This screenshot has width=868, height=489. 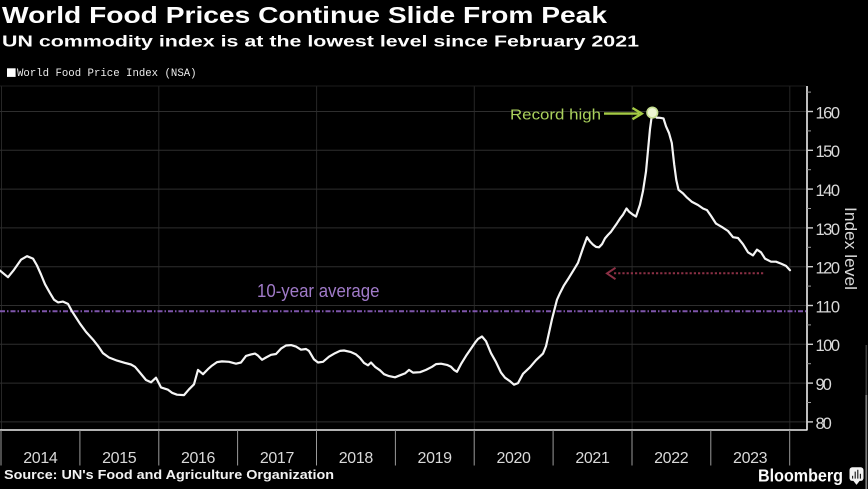 I want to click on svg-text: 2020, so click(x=513, y=458).